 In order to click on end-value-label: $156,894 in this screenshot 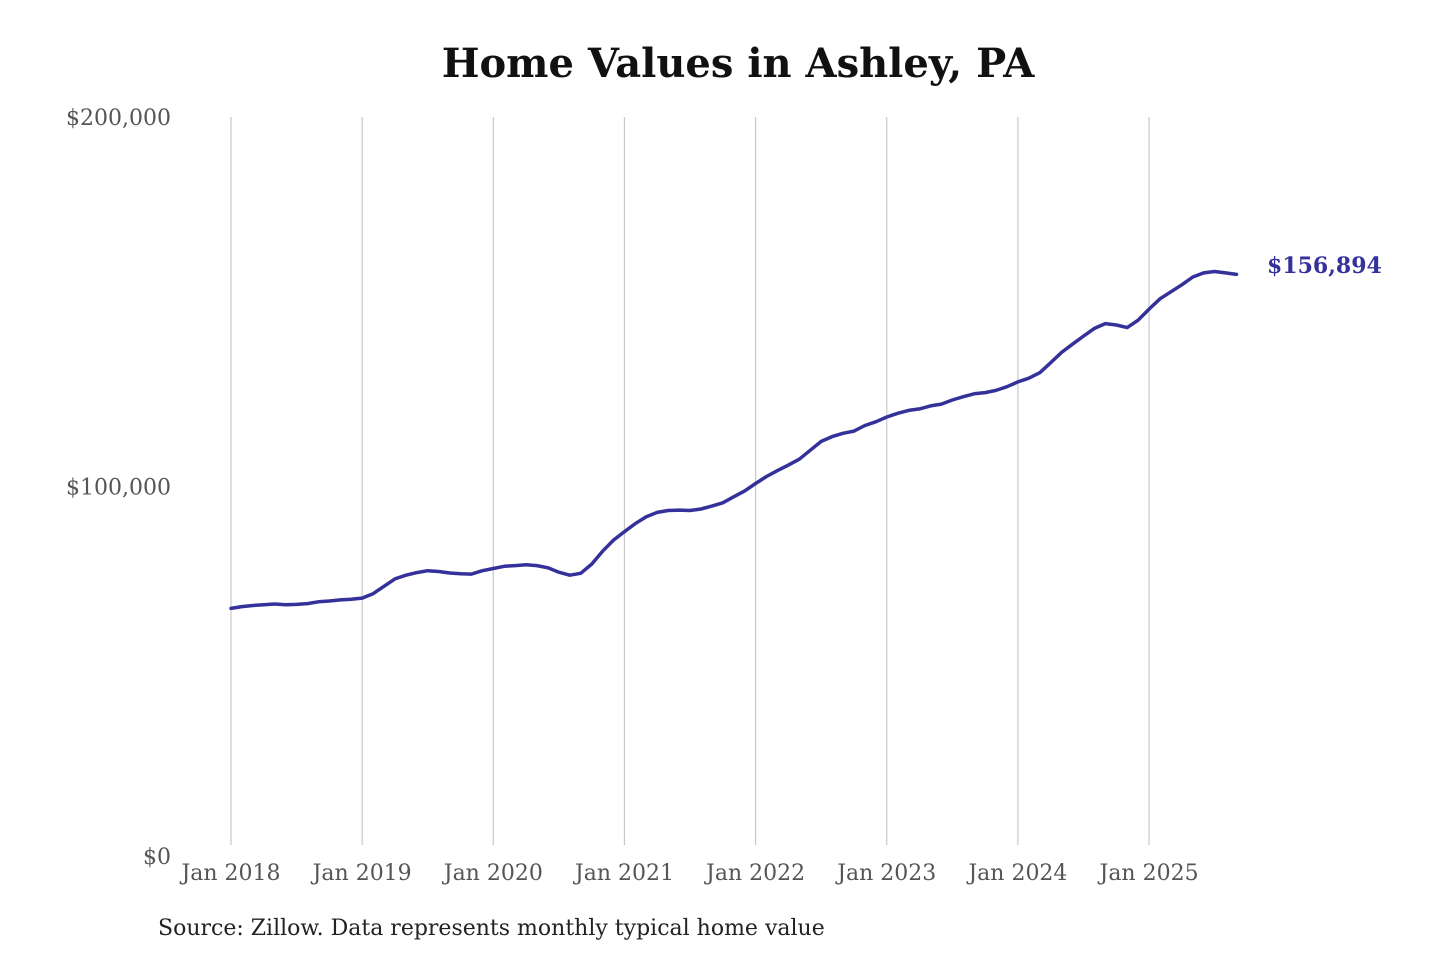, I will do `click(1324, 266)`.